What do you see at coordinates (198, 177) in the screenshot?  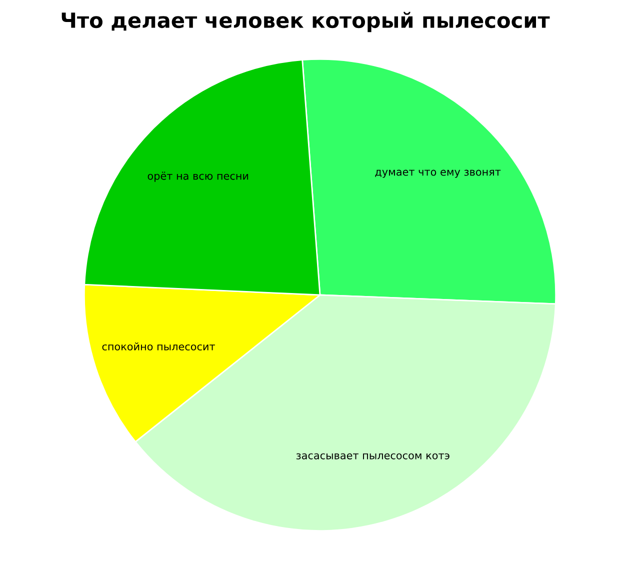 I see `slice-label: орёт на всю песни` at bounding box center [198, 177].